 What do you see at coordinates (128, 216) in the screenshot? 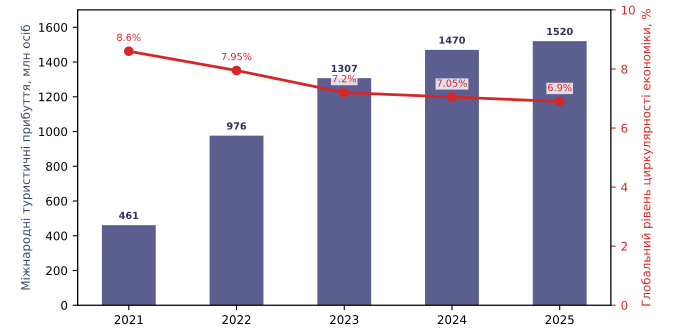
I see `data-label: 461` at bounding box center [128, 216].